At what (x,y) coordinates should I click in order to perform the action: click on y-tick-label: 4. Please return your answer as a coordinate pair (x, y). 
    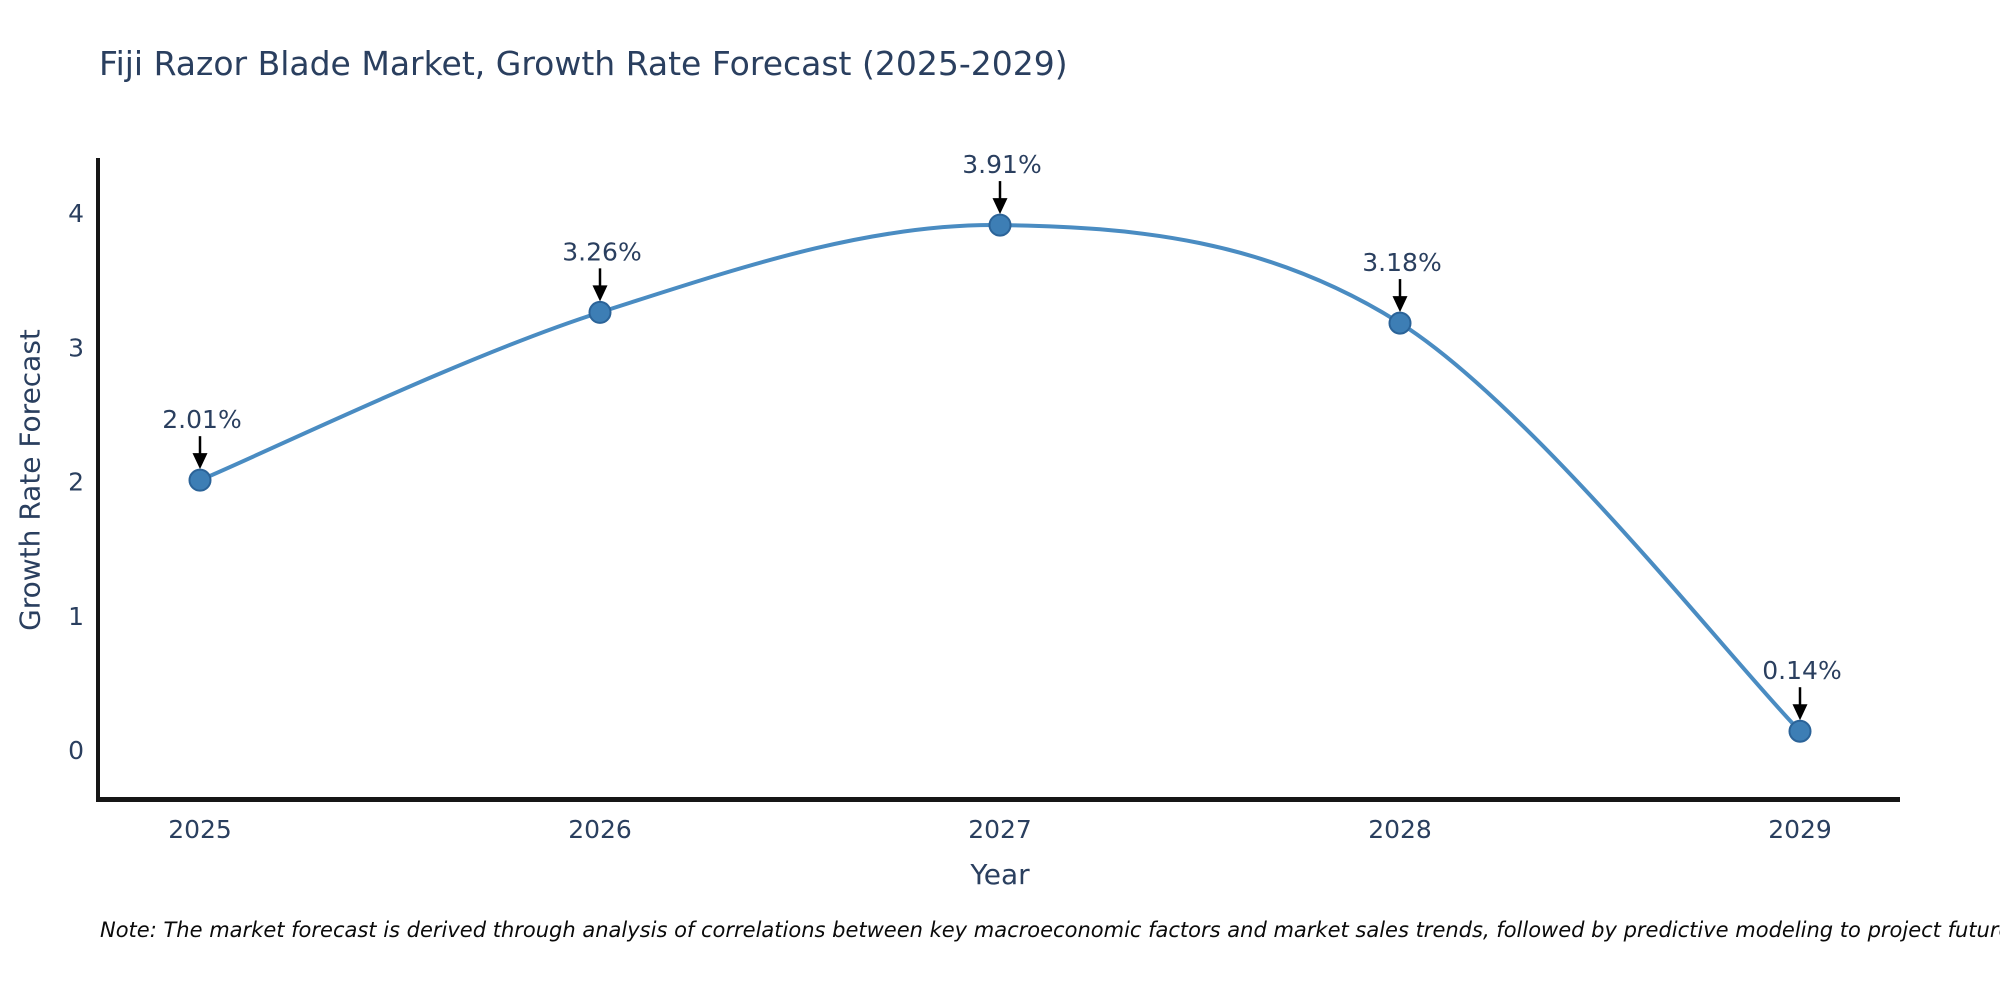
    Looking at the image, I should click on (76, 213).